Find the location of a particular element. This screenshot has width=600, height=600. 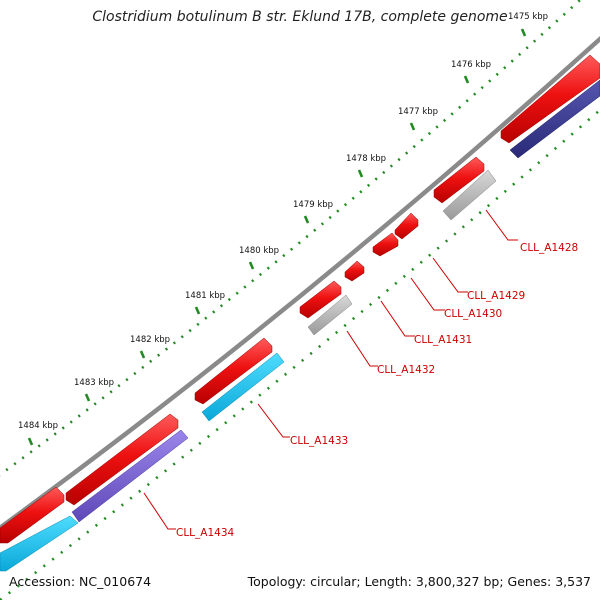

gene-label: CLL_A1433 is located at coordinates (319, 441).